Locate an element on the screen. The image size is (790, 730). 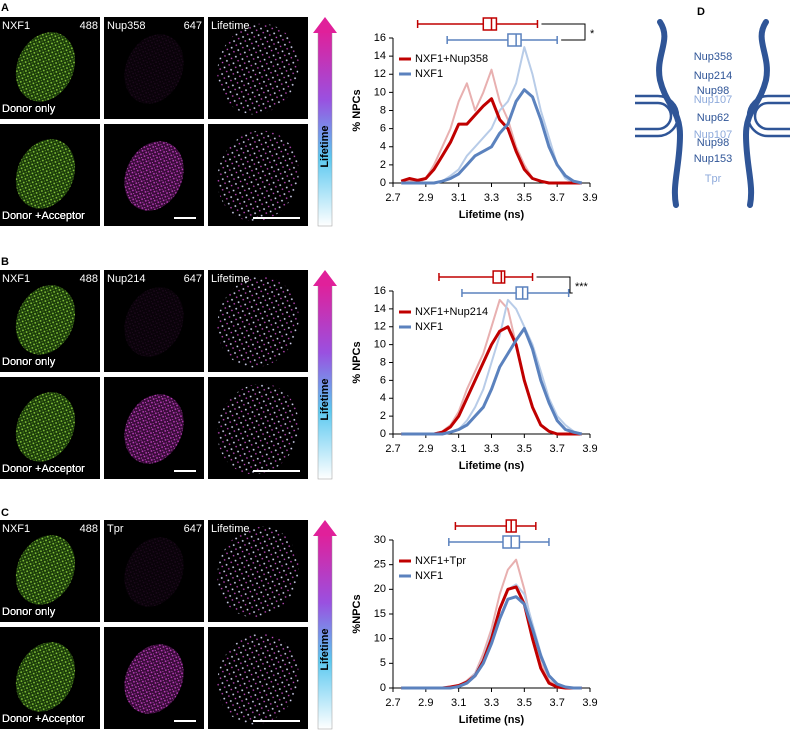
panel-letter: D is located at coordinates (701, 12).